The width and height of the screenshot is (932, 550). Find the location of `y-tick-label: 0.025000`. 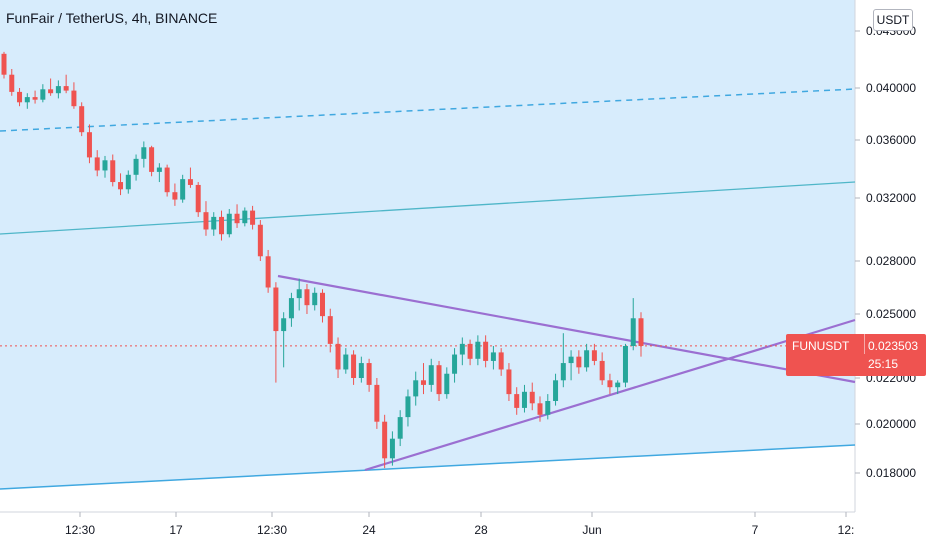

y-tick-label: 0.025000 is located at coordinates (891, 314).